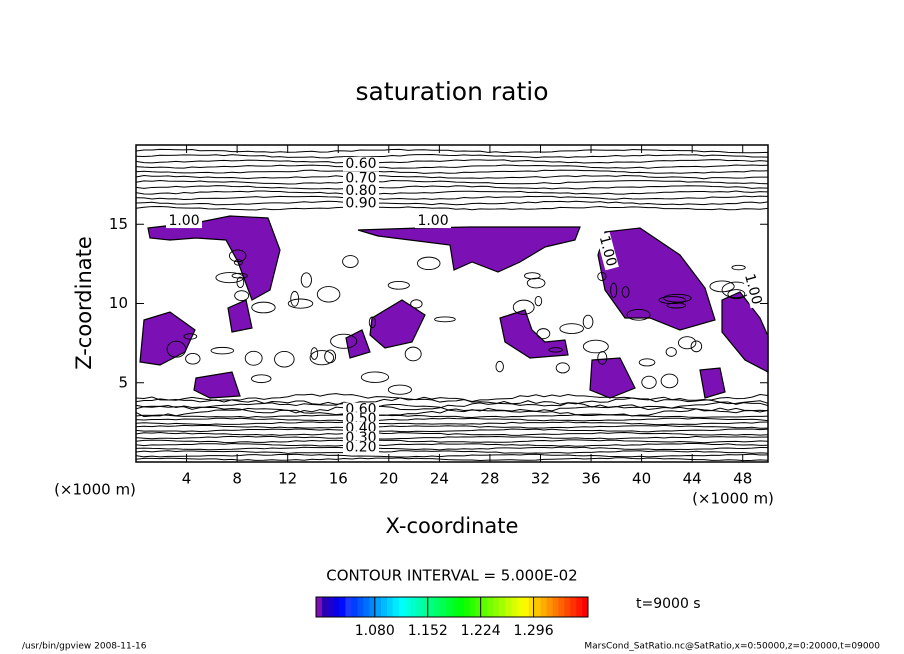  I want to click on x-tick-label: 24, so click(439, 479).